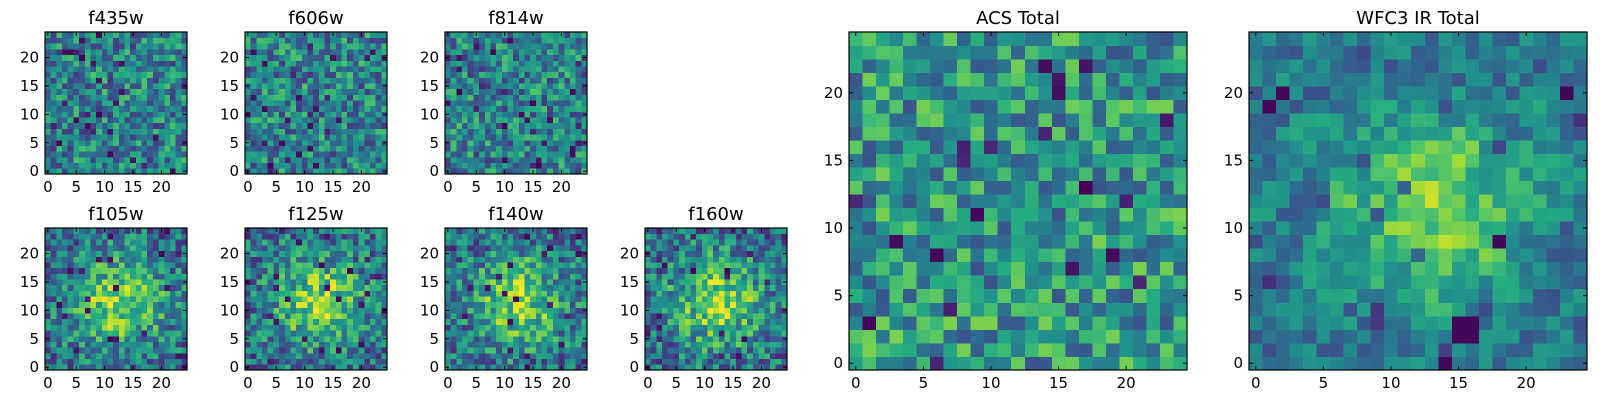 The image size is (1600, 400). Describe the element at coordinates (516, 103) in the screenshot. I see `f814w-axes-frame` at that location.